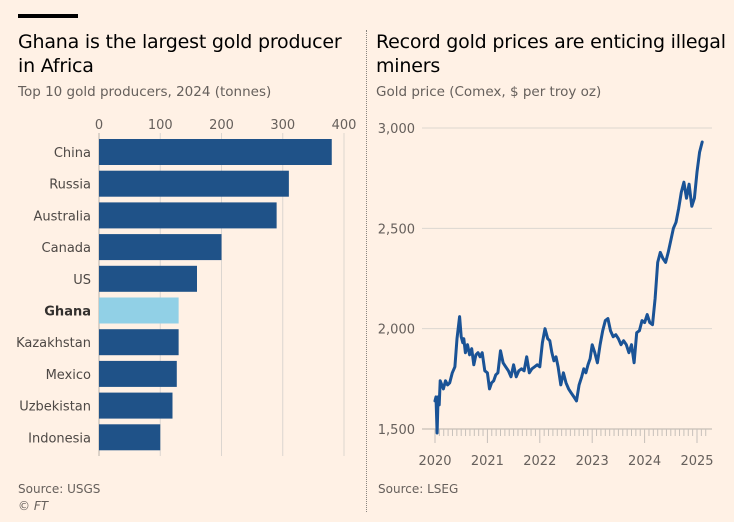  What do you see at coordinates (70, 185) in the screenshot?
I see `category-label: Russia` at bounding box center [70, 185].